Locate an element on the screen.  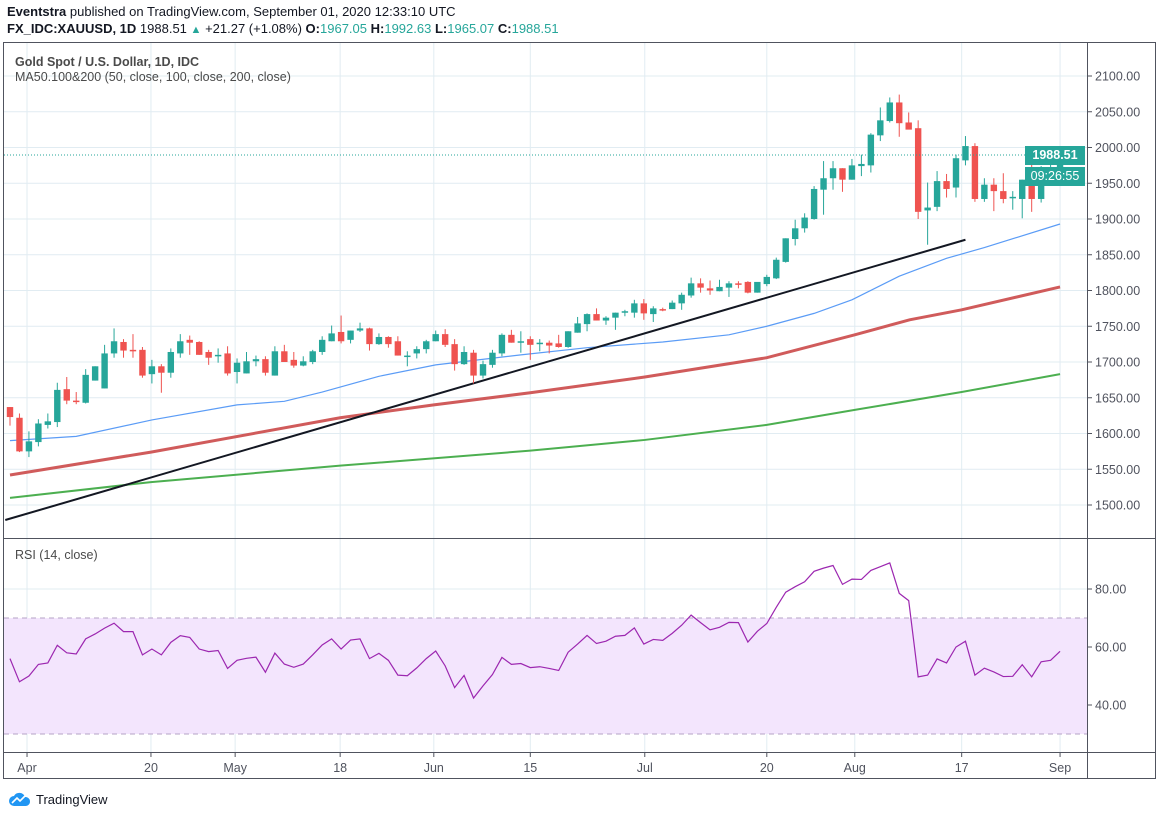
time-tick-label: 18 is located at coordinates (340, 768).